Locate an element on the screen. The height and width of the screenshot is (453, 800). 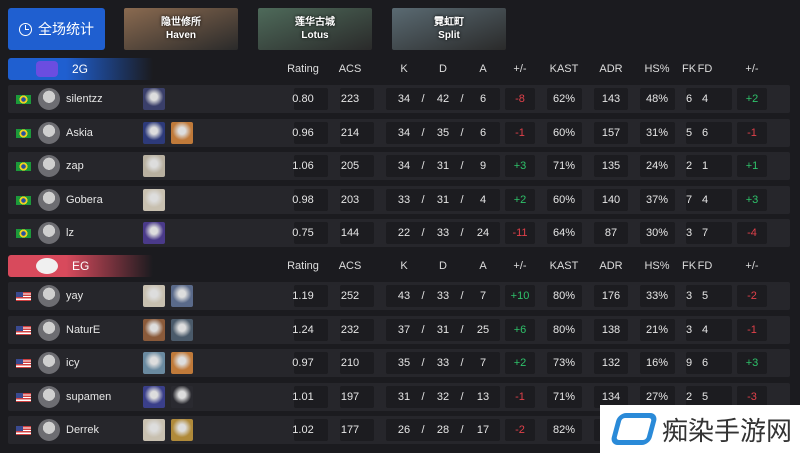
map-tab-split: 霓虹町 Split is located at coordinates (449, 29).